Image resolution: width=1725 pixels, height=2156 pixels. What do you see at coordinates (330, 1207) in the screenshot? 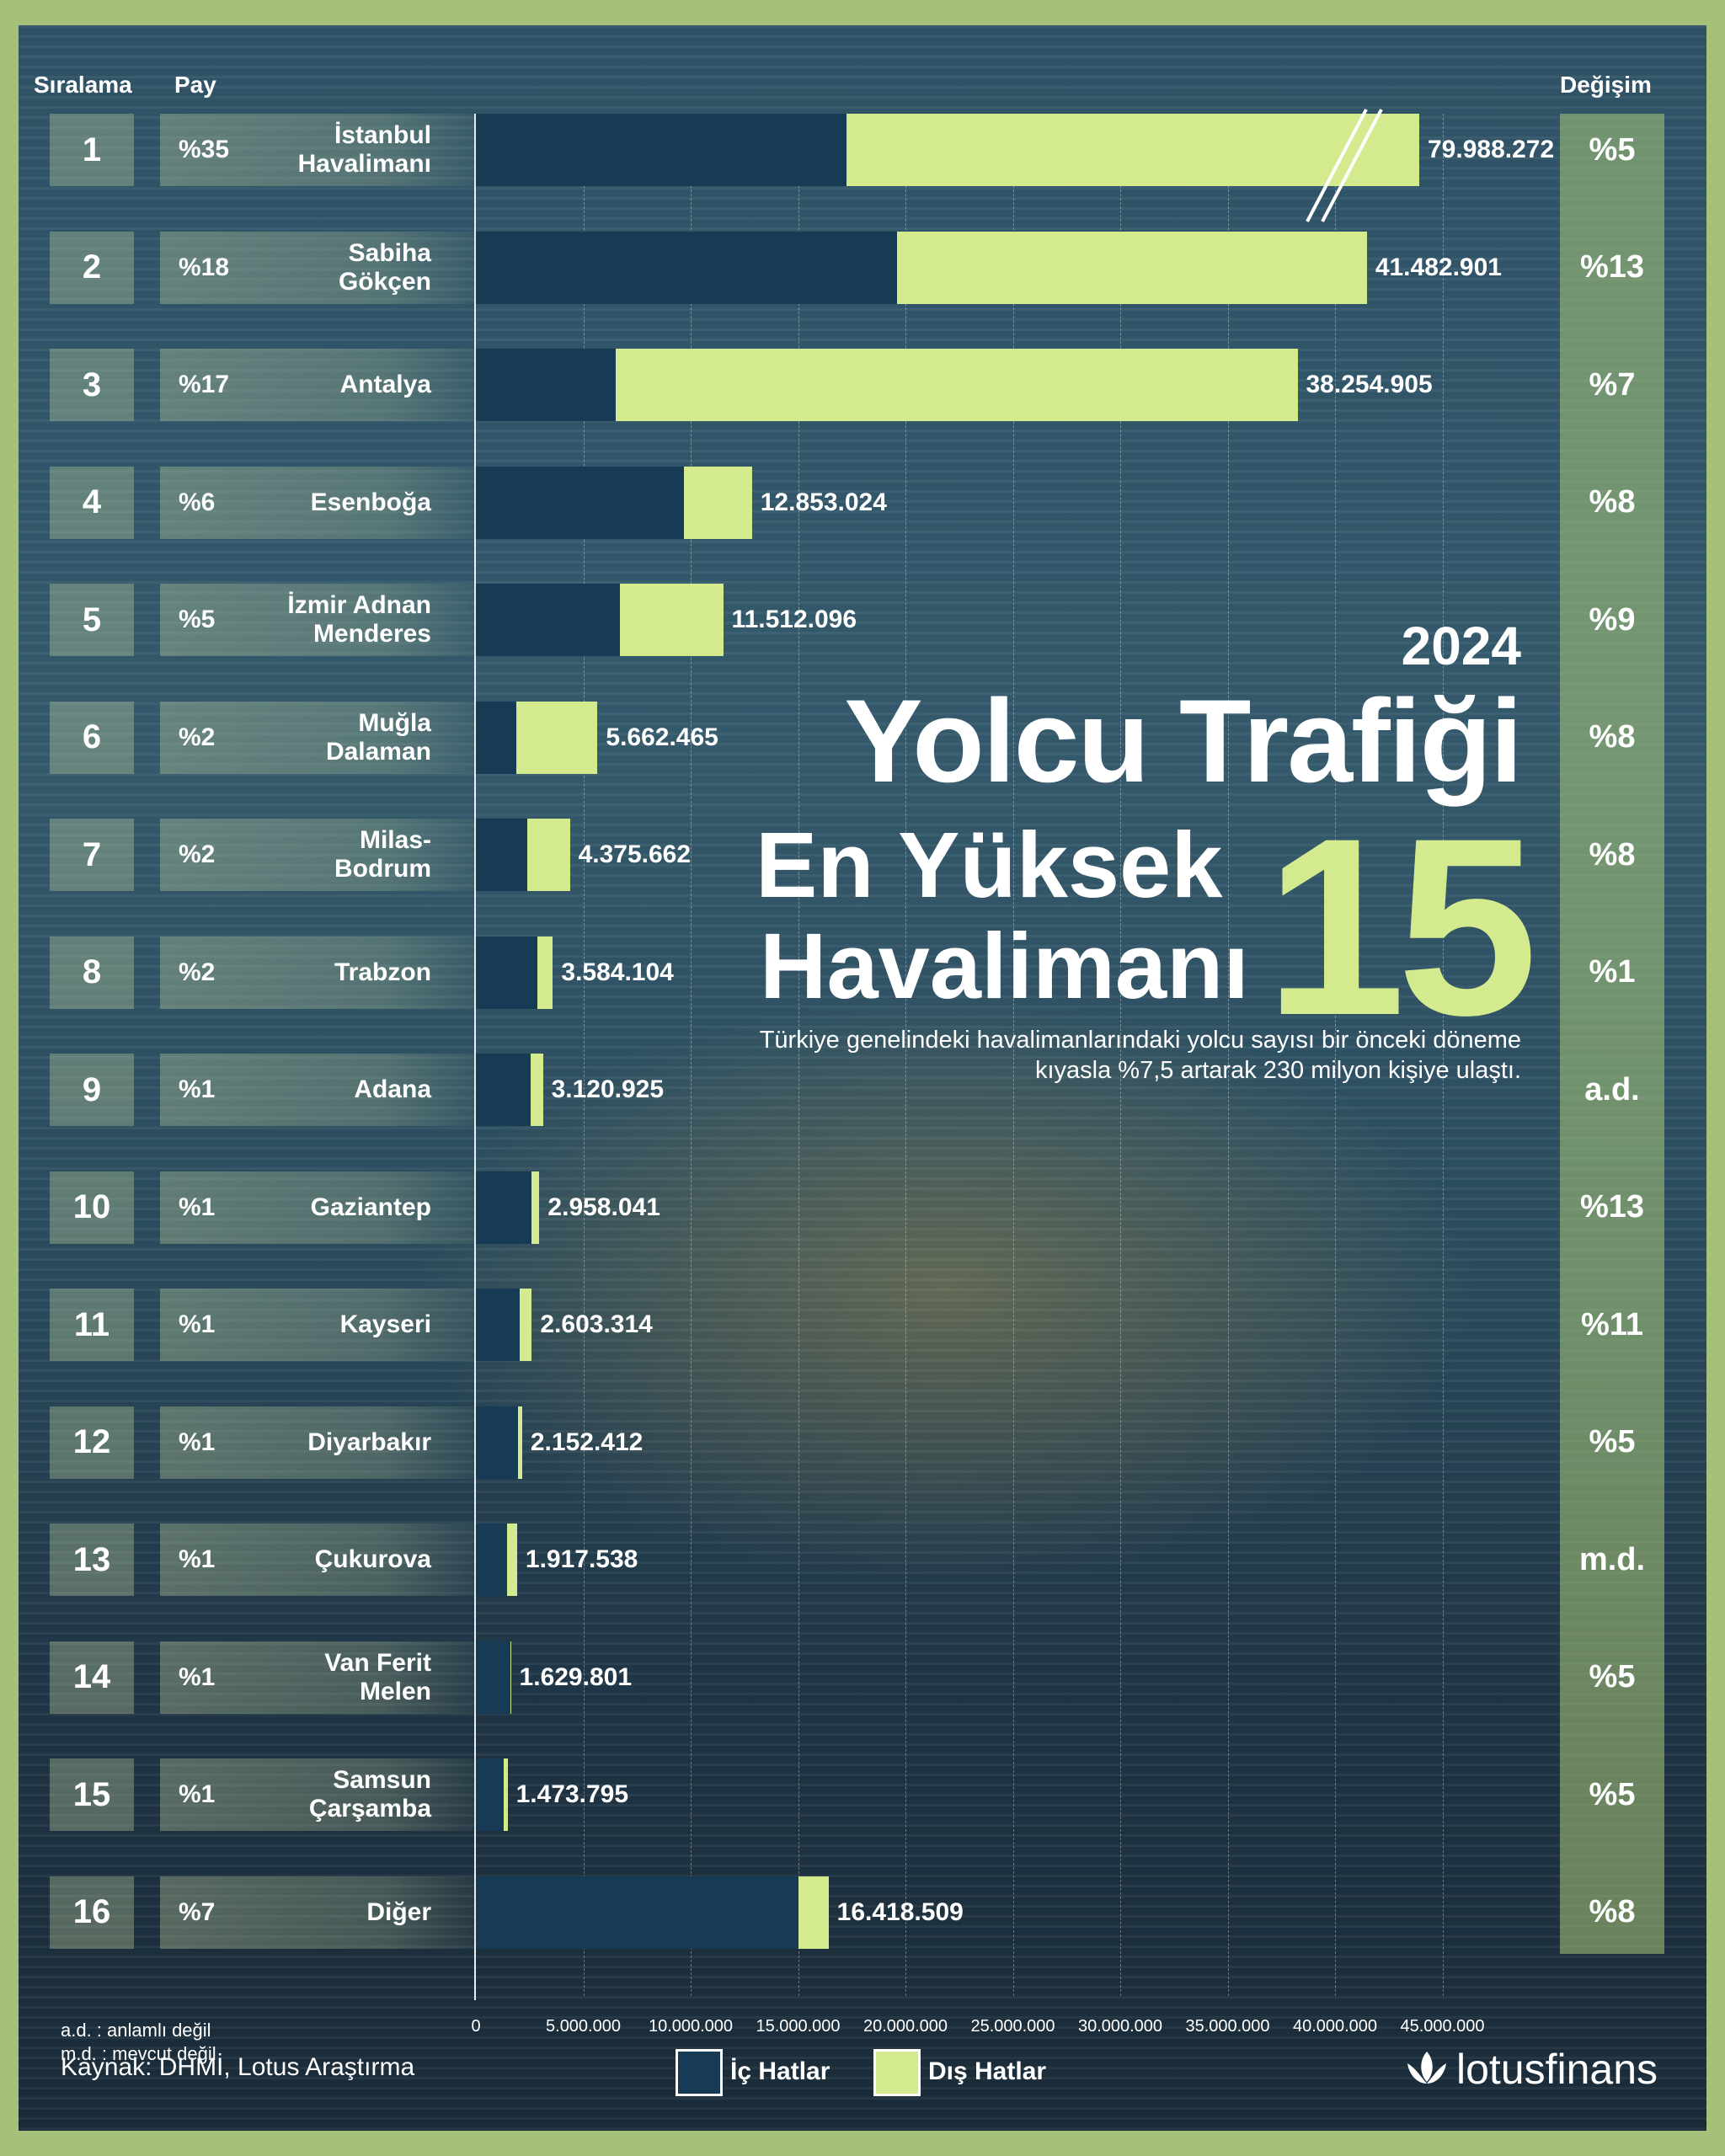
I see `airport-name: Gaziantep` at bounding box center [330, 1207].